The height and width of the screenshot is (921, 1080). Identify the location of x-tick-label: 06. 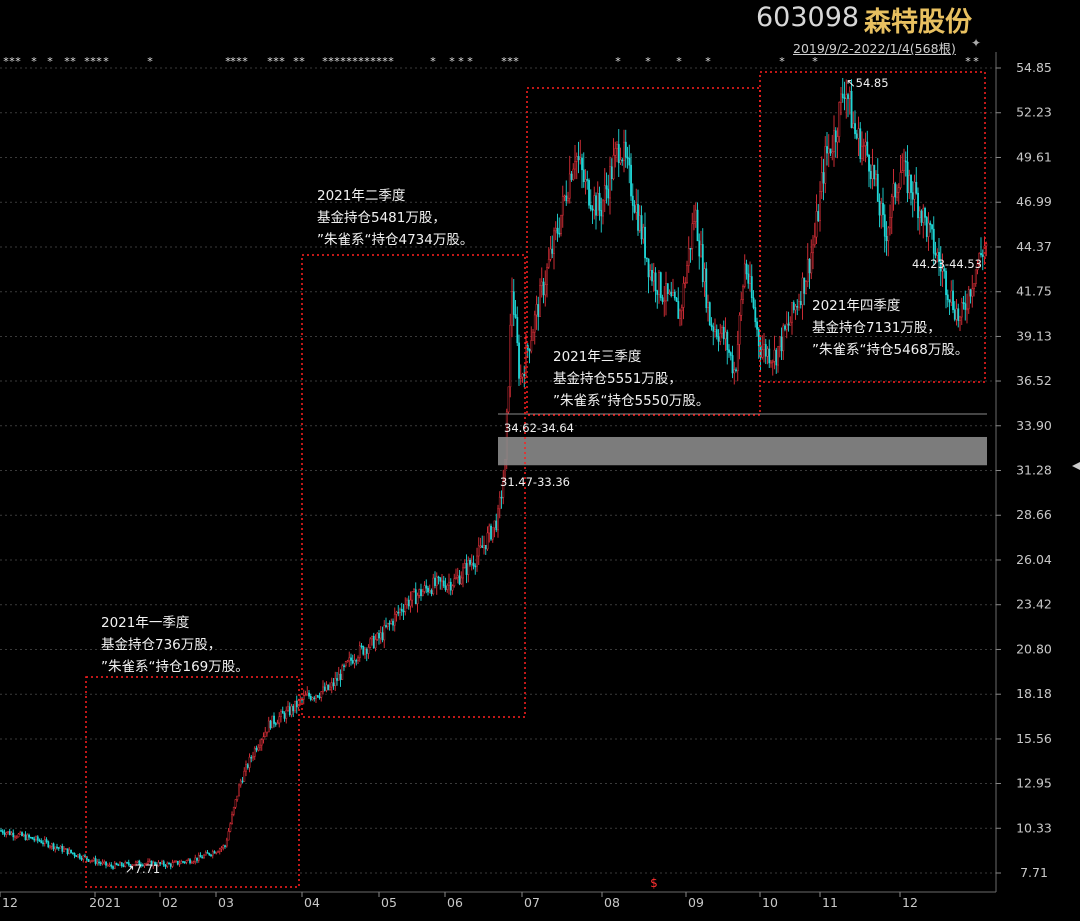
(455, 902).